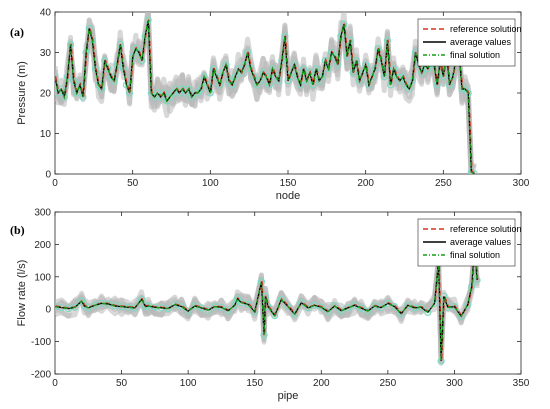  Describe the element at coordinates (521, 383) in the screenshot. I see `x-tick-label: 350` at that location.